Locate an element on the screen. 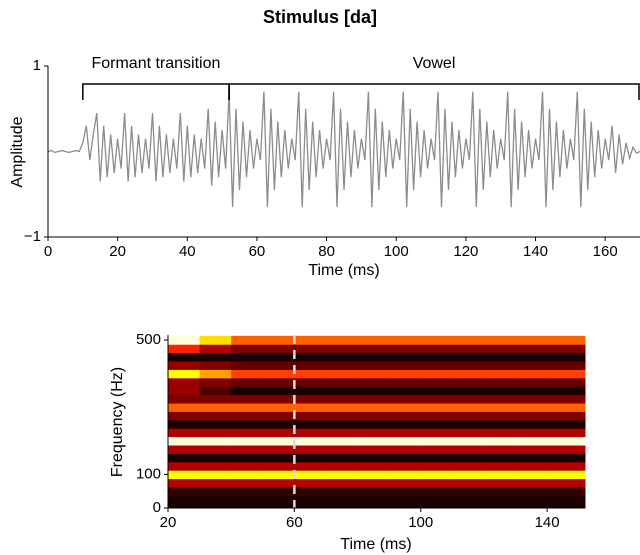  x-tick-label: 120 is located at coordinates (465, 251).